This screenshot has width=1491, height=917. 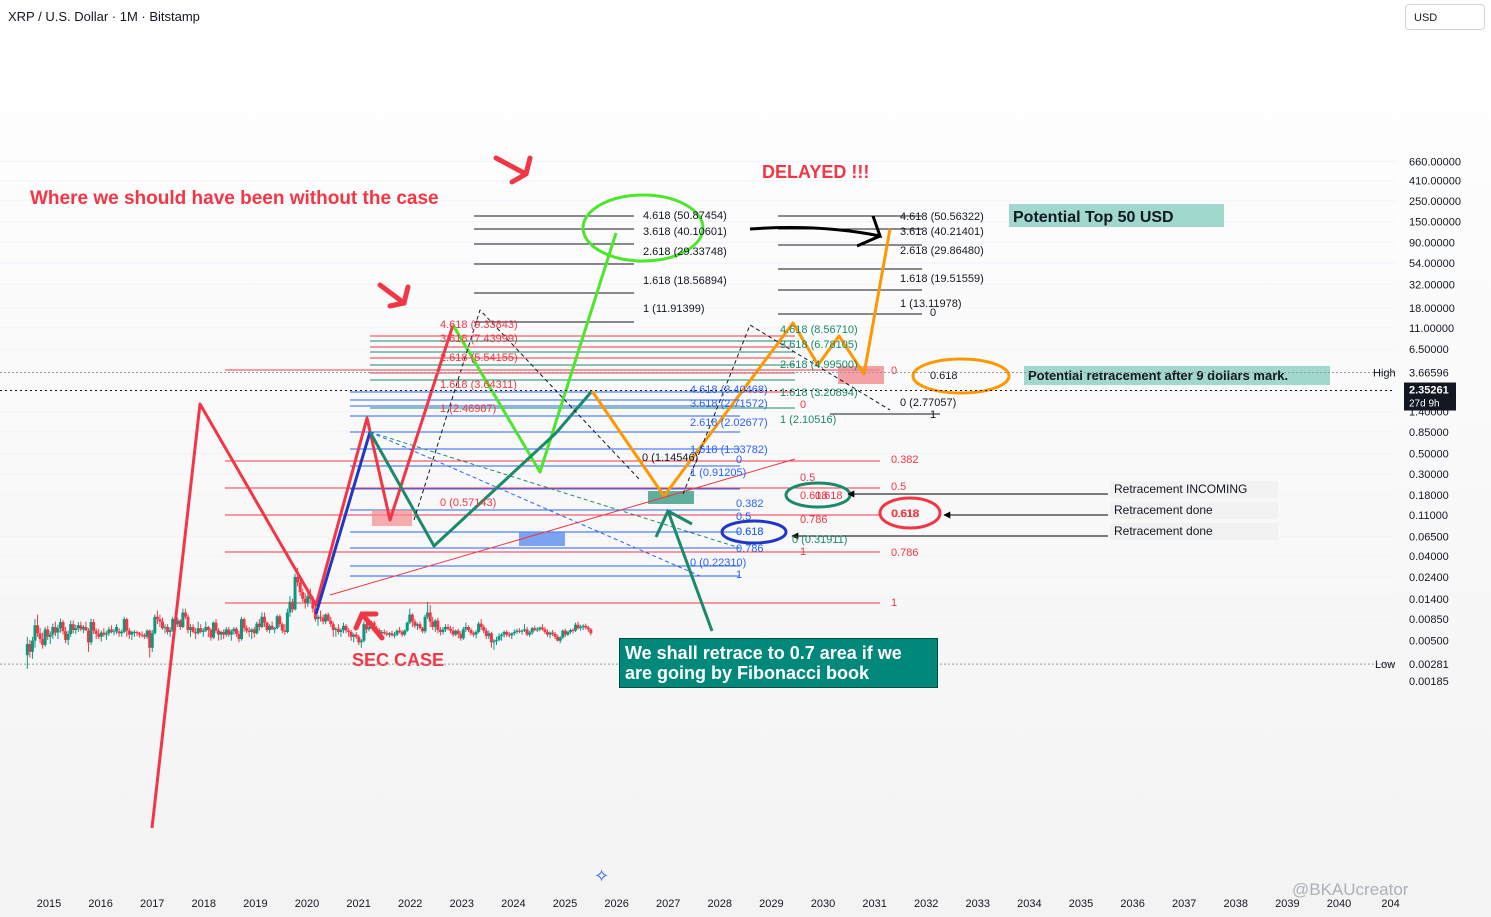 I want to click on fib-black-1-label: 3.618 (40.10601), so click(x=685, y=232).